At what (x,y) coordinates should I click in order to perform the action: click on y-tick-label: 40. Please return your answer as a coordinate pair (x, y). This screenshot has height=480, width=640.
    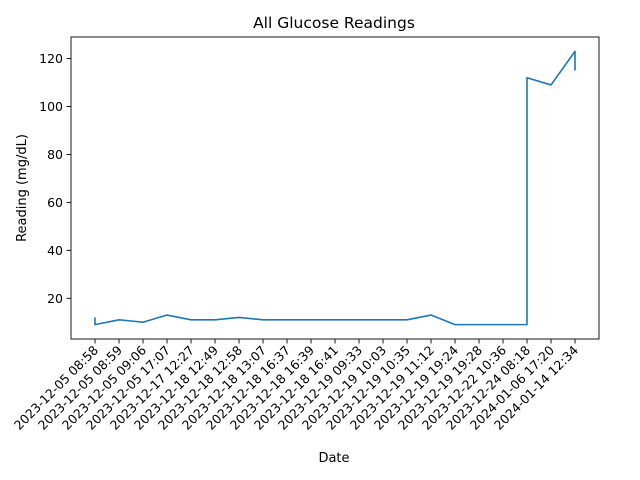
    Looking at the image, I should click on (55, 250).